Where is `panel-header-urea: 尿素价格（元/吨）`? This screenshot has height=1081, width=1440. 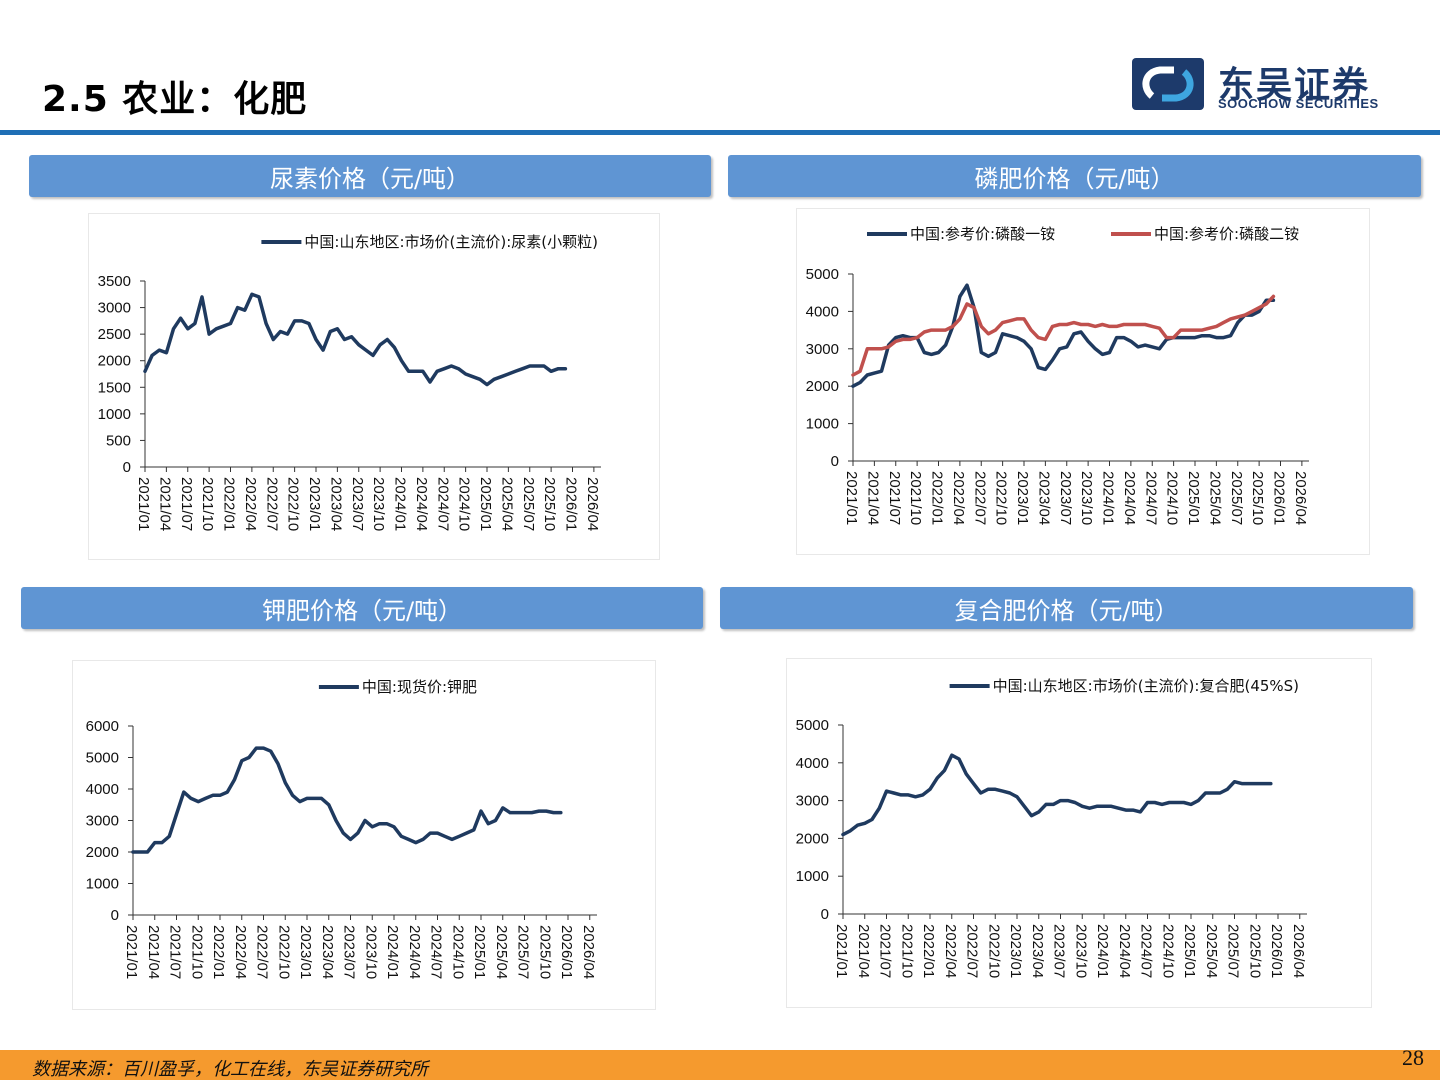 panel-header-urea: 尿素价格（元/吨） is located at coordinates (370, 176).